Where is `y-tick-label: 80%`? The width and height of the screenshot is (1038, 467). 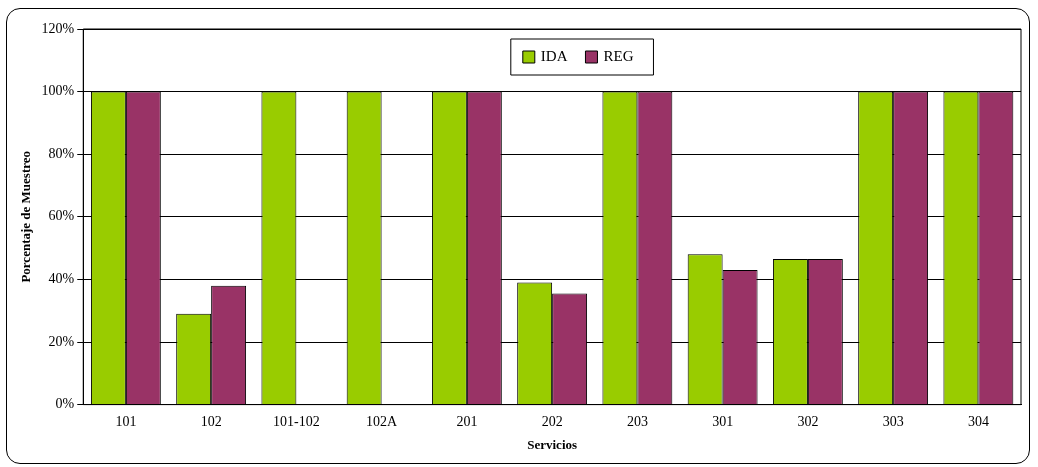
y-tick-label: 80% is located at coordinates (61, 153).